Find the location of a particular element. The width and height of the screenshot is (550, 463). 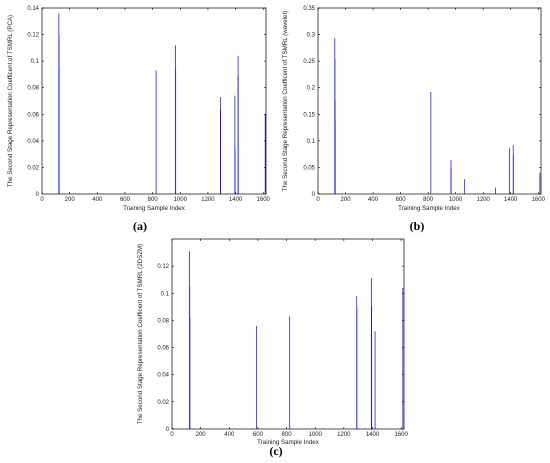

y-tick-label: 0.14 is located at coordinates (33, 9).